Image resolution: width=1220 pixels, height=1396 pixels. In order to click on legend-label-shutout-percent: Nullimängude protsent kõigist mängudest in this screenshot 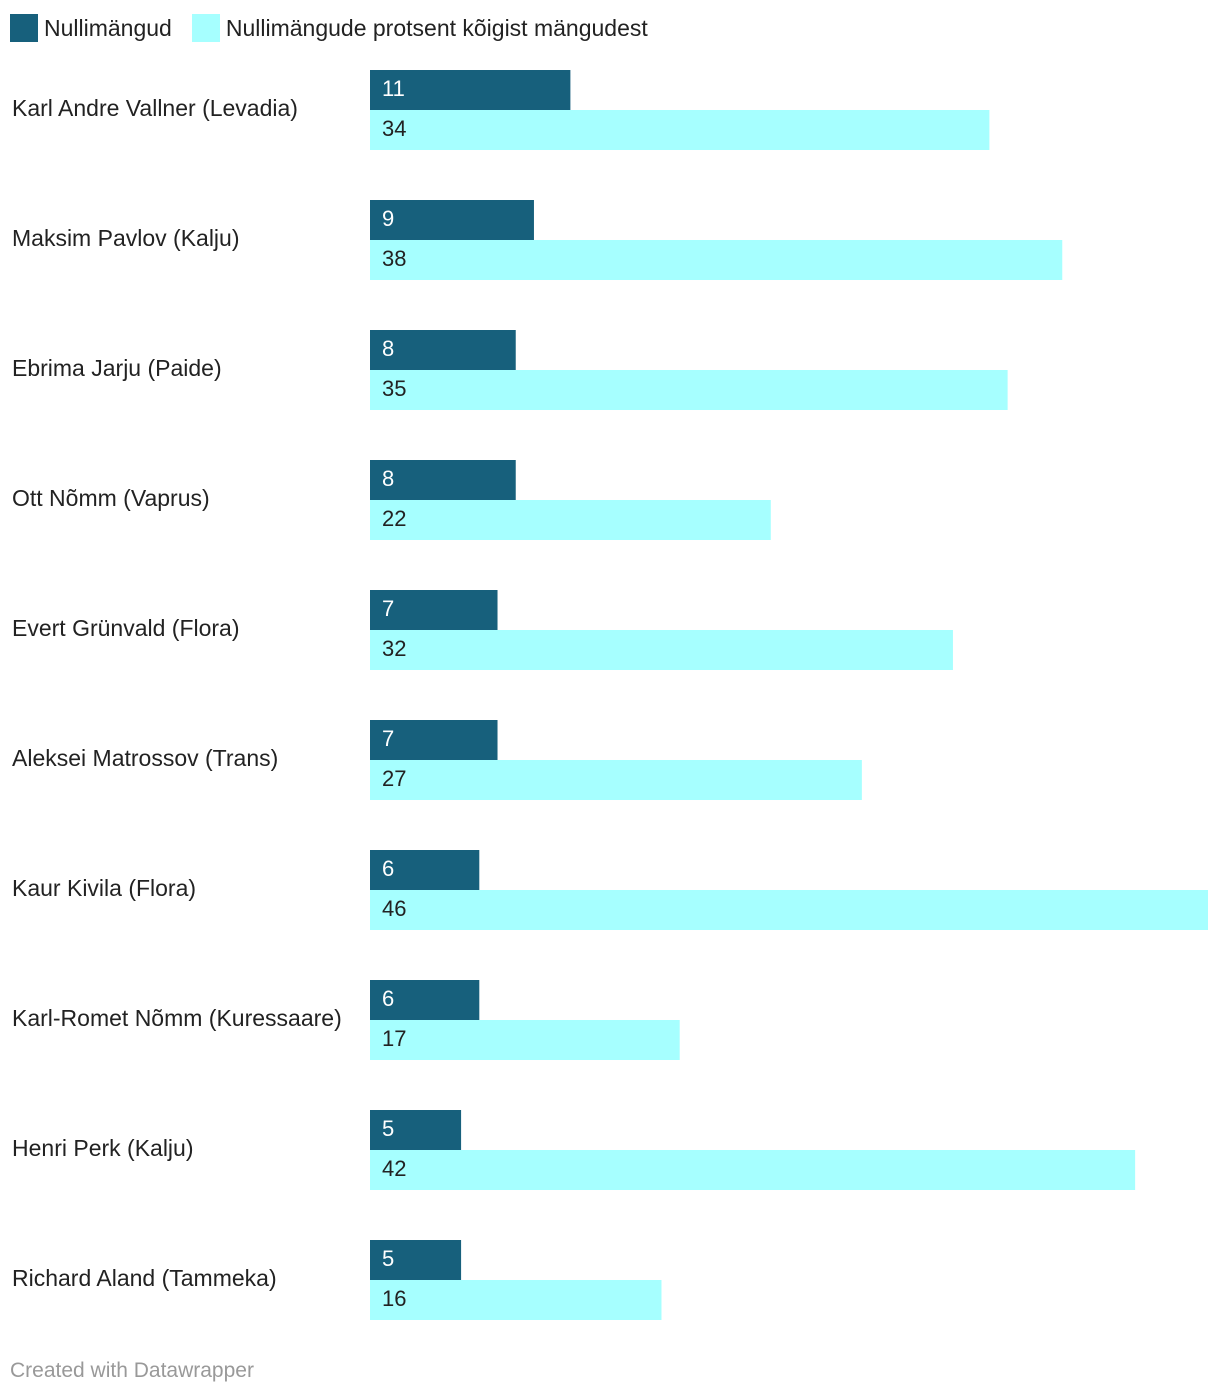, I will do `click(436, 28)`.